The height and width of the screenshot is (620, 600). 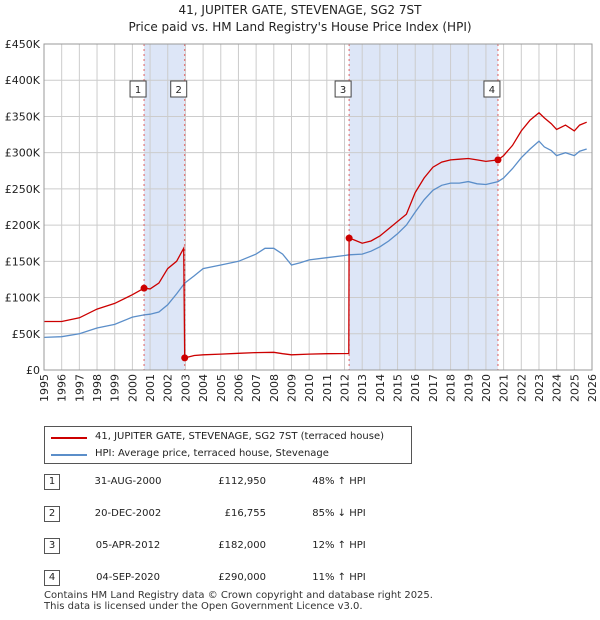 I want to click on legend-swatch-property, so click(x=69, y=438).